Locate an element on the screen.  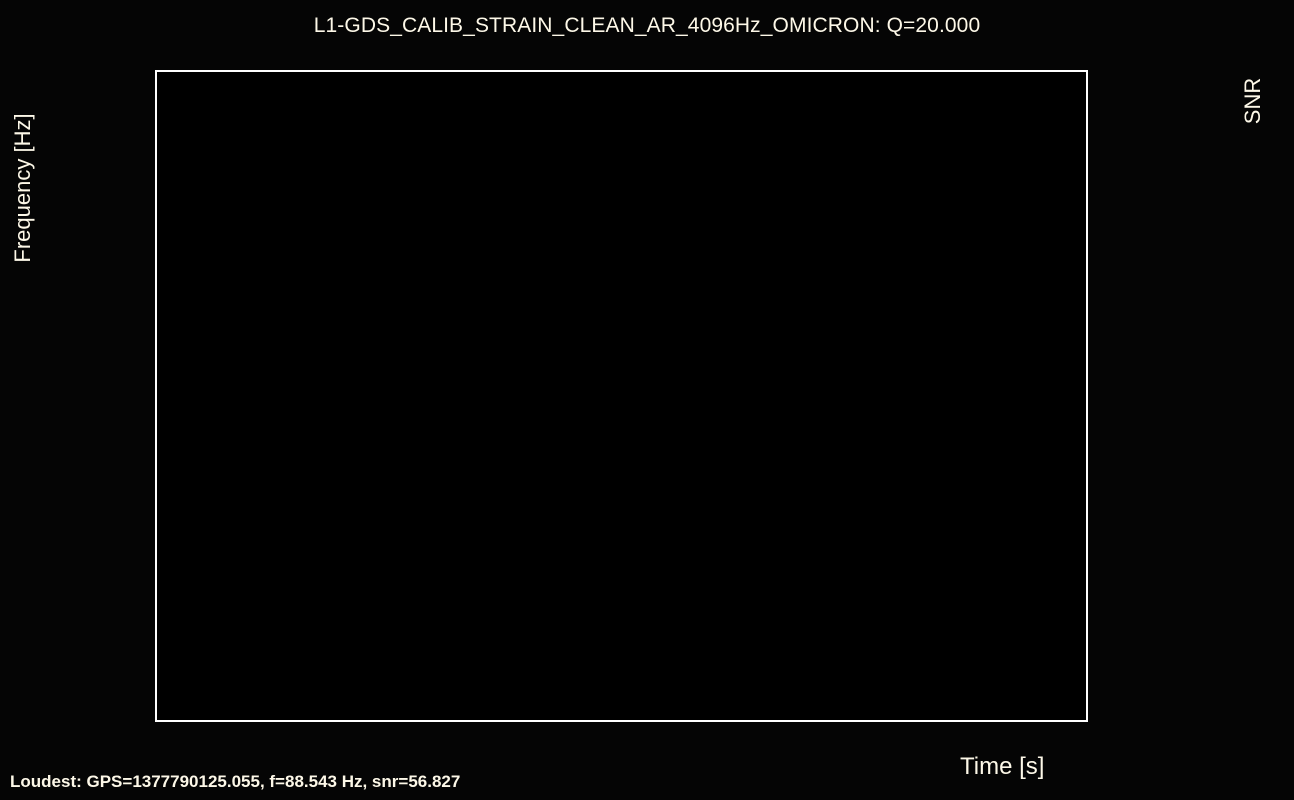
y-axis-title: Frequency [Hz] is located at coordinates (22, 188).